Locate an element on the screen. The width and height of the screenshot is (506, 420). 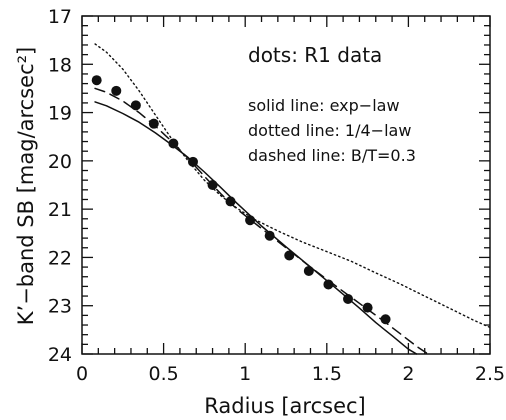
y-tick-label: 22 is located at coordinates (60, 258).